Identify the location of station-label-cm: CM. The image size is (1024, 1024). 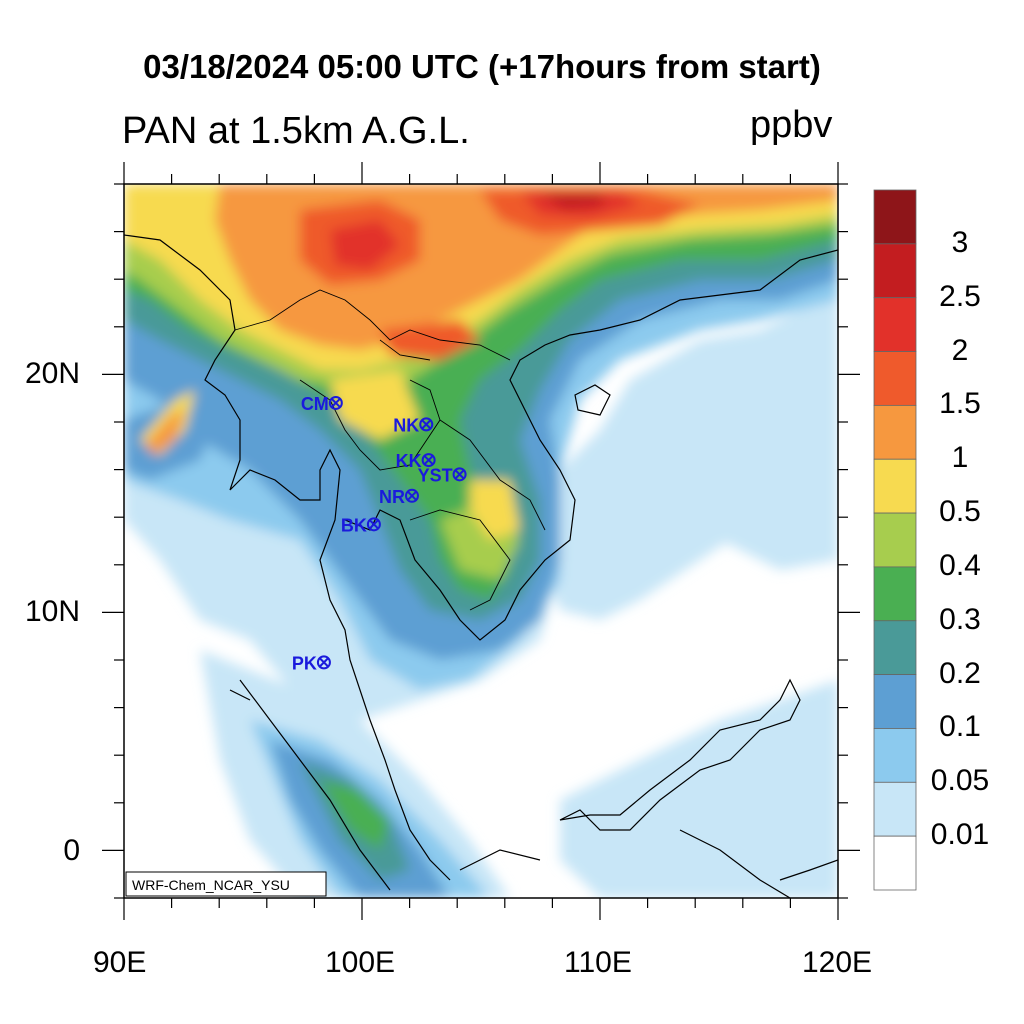
(315, 404).